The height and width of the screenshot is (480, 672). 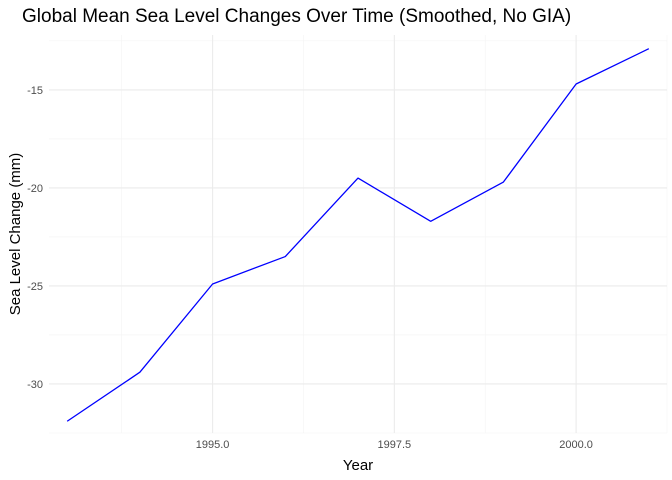 I want to click on x-tick-label: 2000.0, so click(x=576, y=445).